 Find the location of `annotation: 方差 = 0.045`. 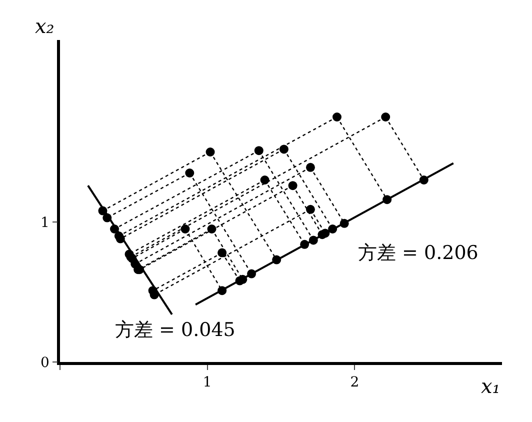

annotation: 方差 = 0.045 is located at coordinates (175, 330).